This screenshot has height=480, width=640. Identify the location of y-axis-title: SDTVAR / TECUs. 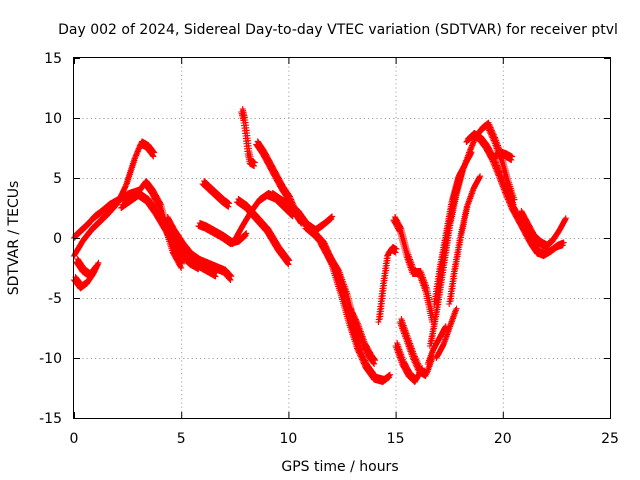
(14, 238).